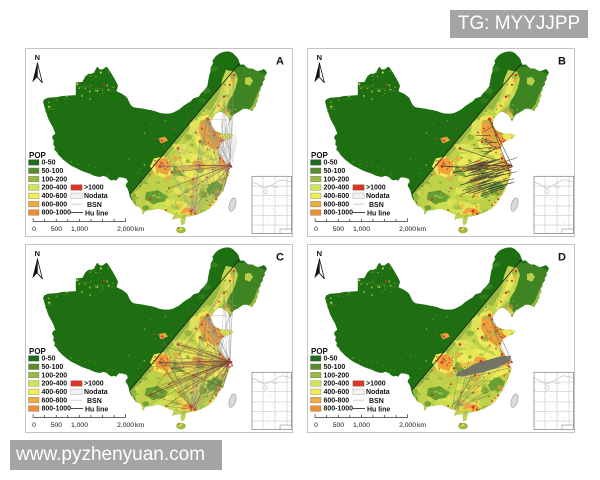  I want to click on svg-text: C, so click(280, 258).